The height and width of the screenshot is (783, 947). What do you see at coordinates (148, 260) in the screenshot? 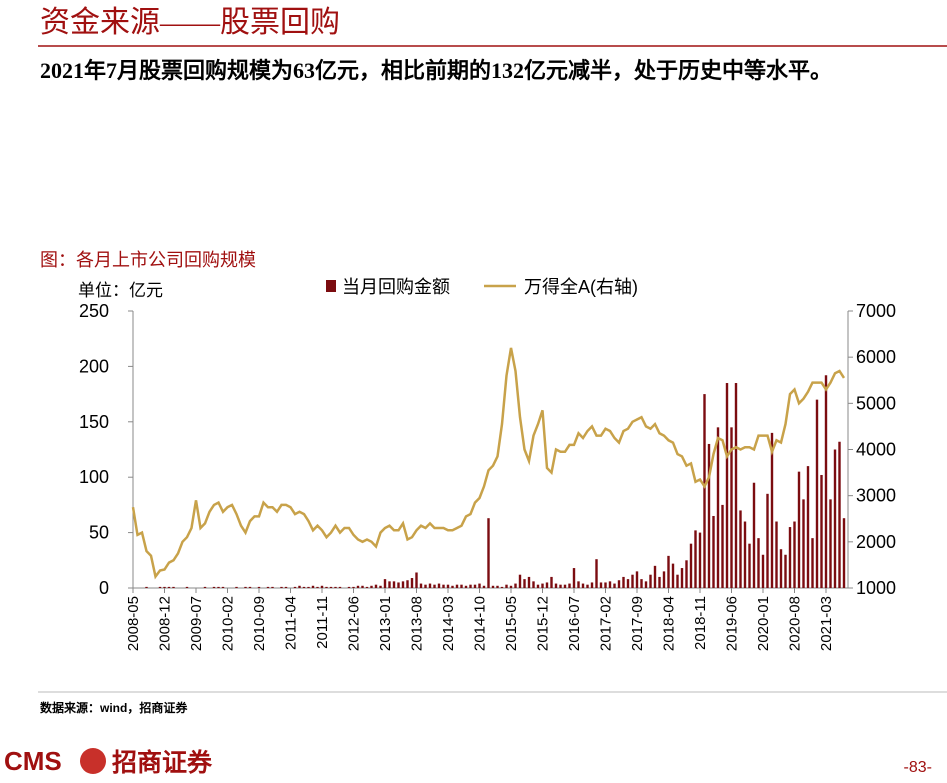
I see `chart-title: 图：各月上市公司回购规模` at bounding box center [148, 260].